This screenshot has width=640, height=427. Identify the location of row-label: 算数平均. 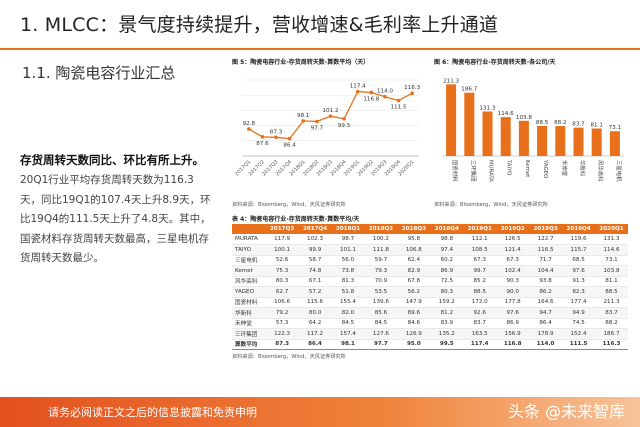
(249, 344).